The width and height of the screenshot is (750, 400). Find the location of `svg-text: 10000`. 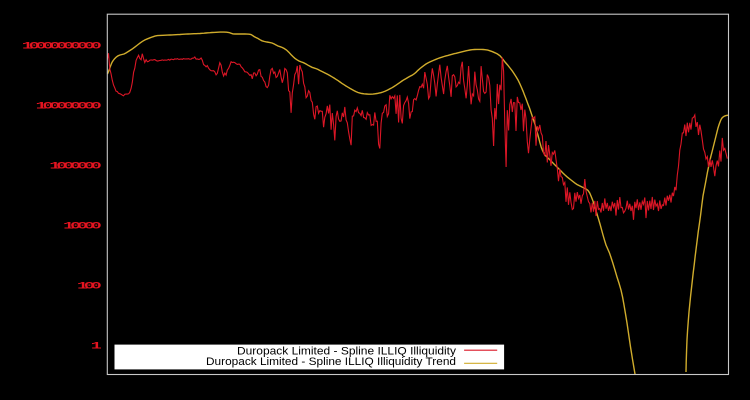

svg-text: 10000 is located at coordinates (82, 226).